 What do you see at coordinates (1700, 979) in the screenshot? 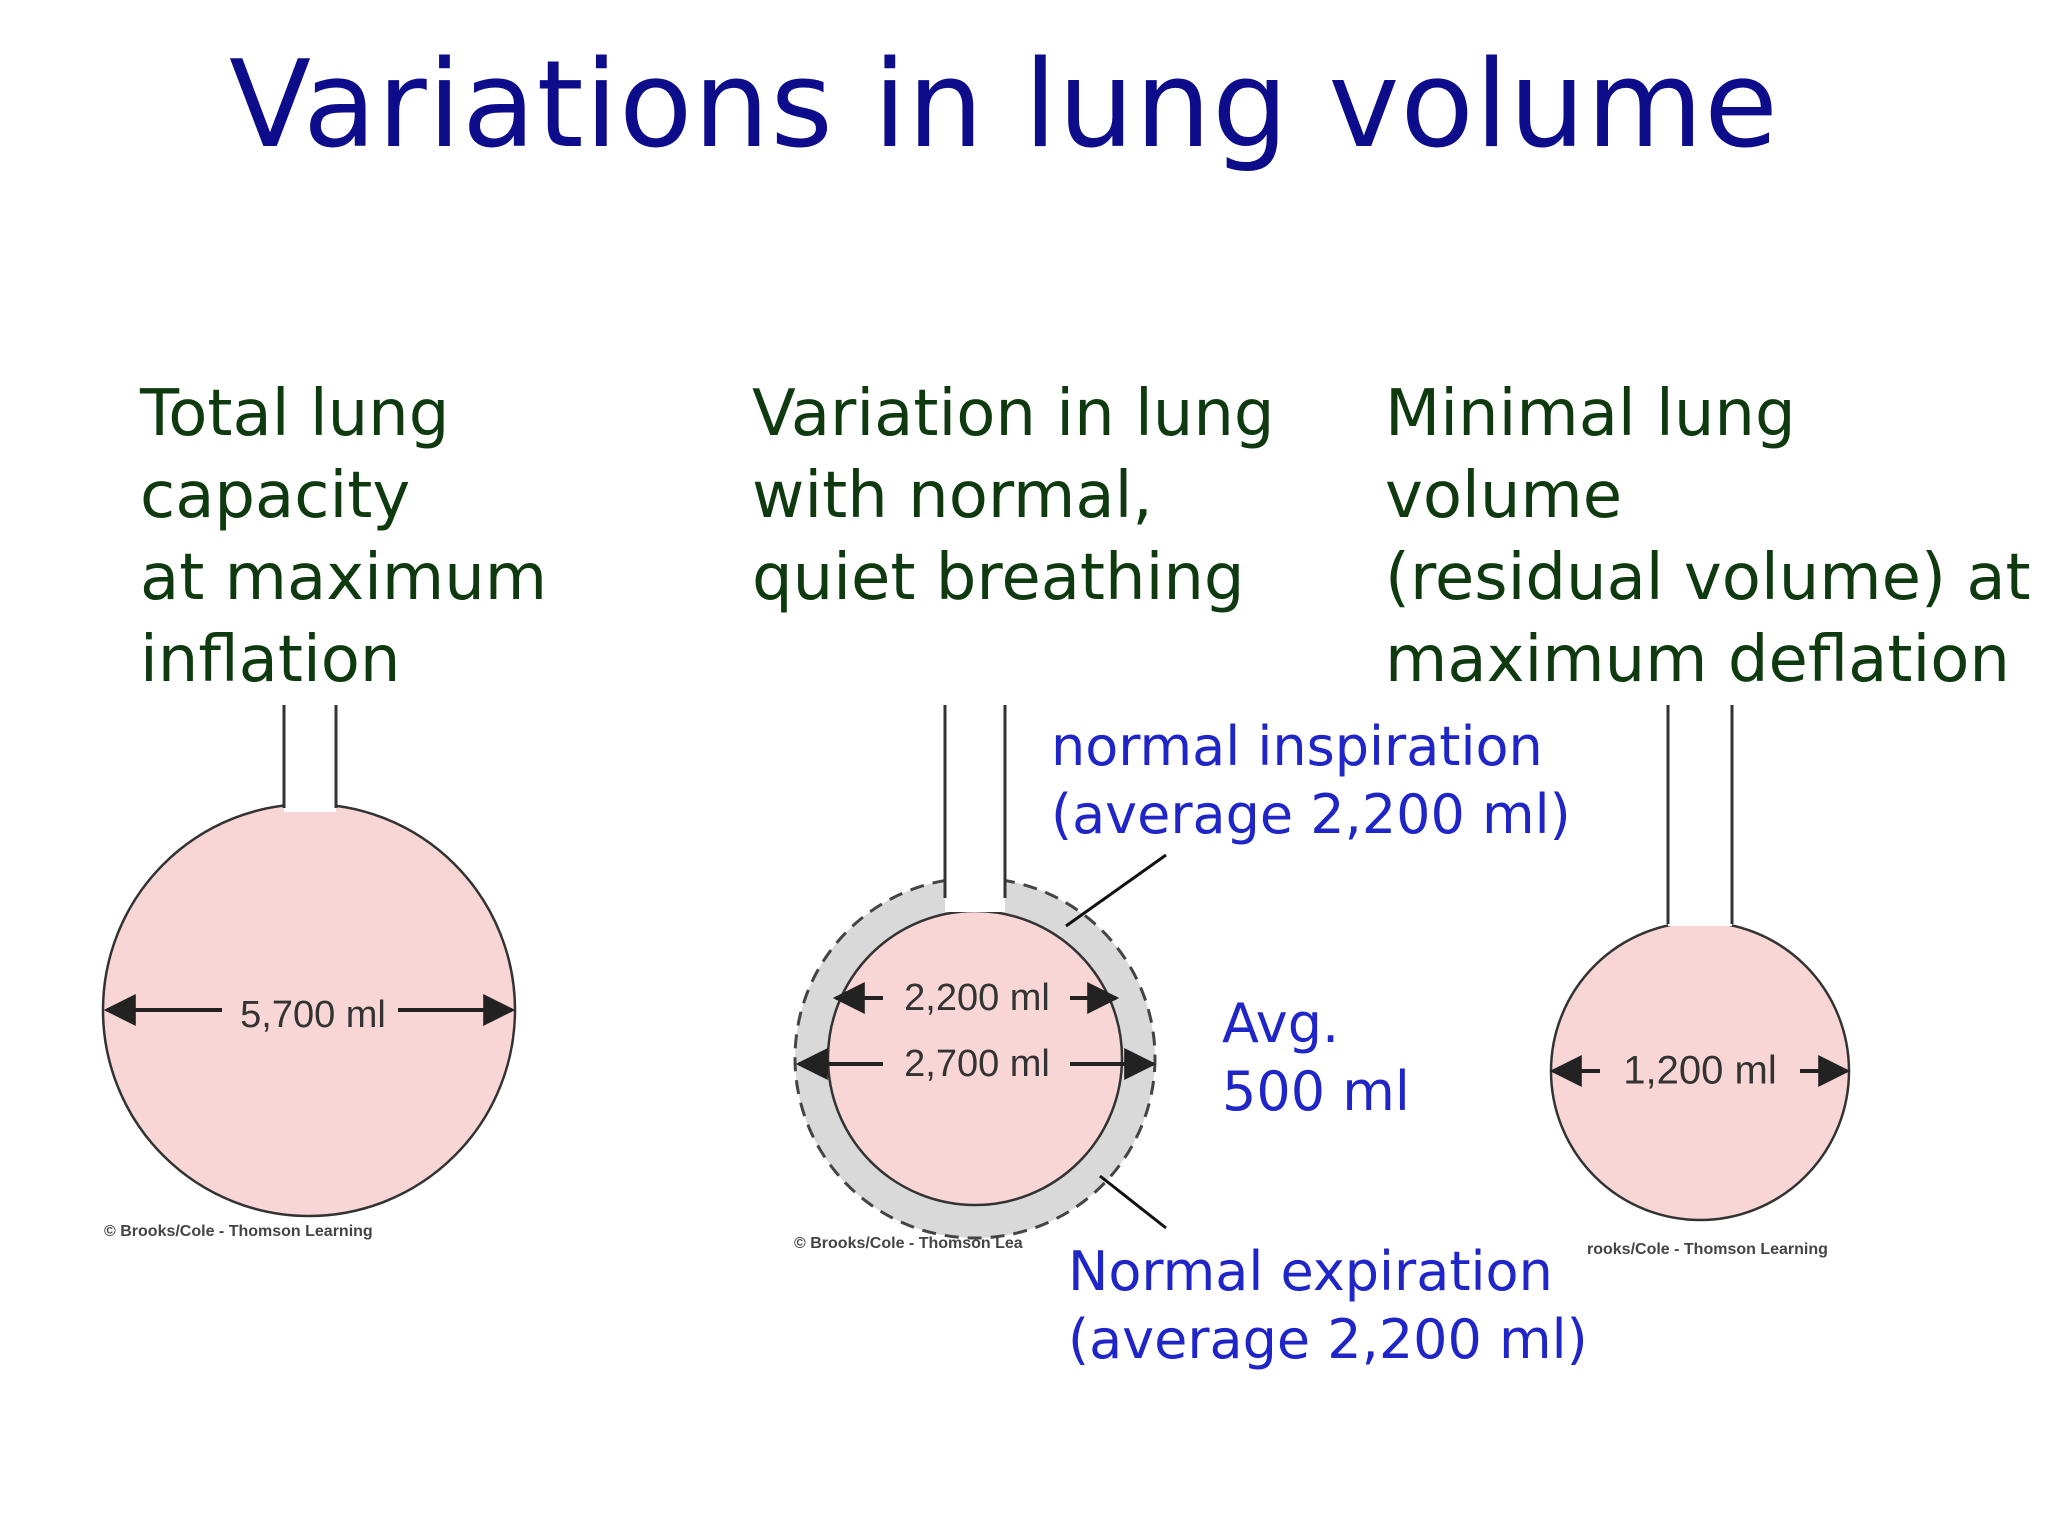
I see `lung-diagram-residual-volume: 1,200 ml rooks/Cole - Thomson Learning` at bounding box center [1700, 979].